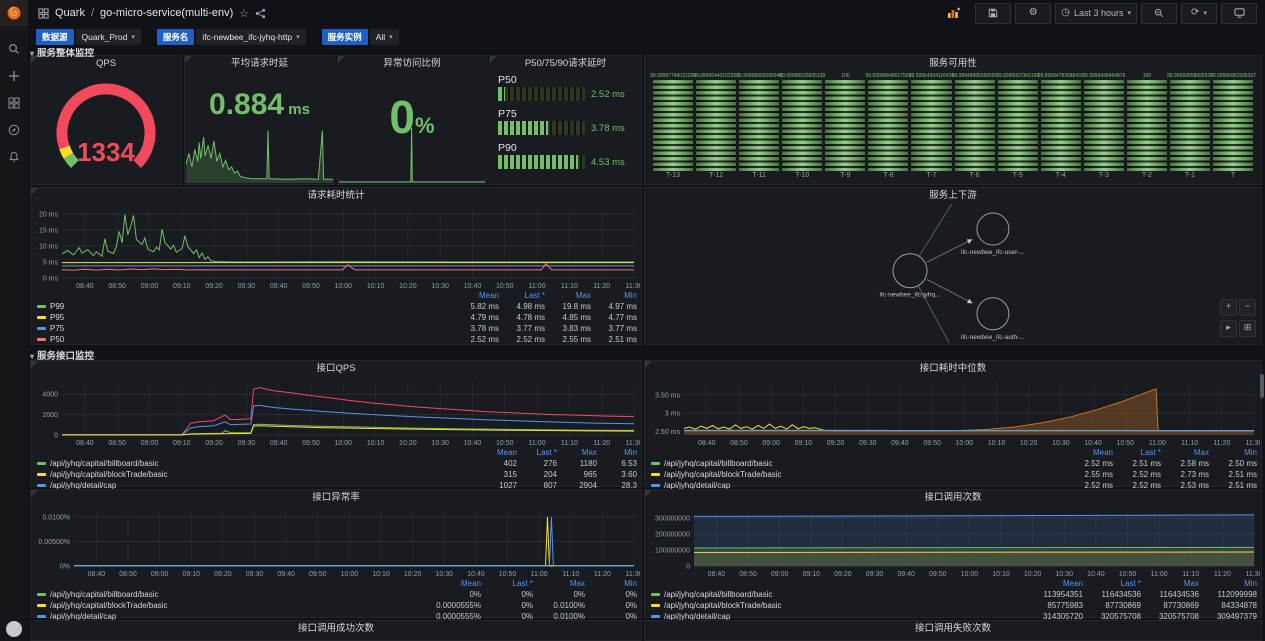 The height and width of the screenshot is (641, 1265). I want to click on page-scrollbar-thumb, so click(1262, 386).